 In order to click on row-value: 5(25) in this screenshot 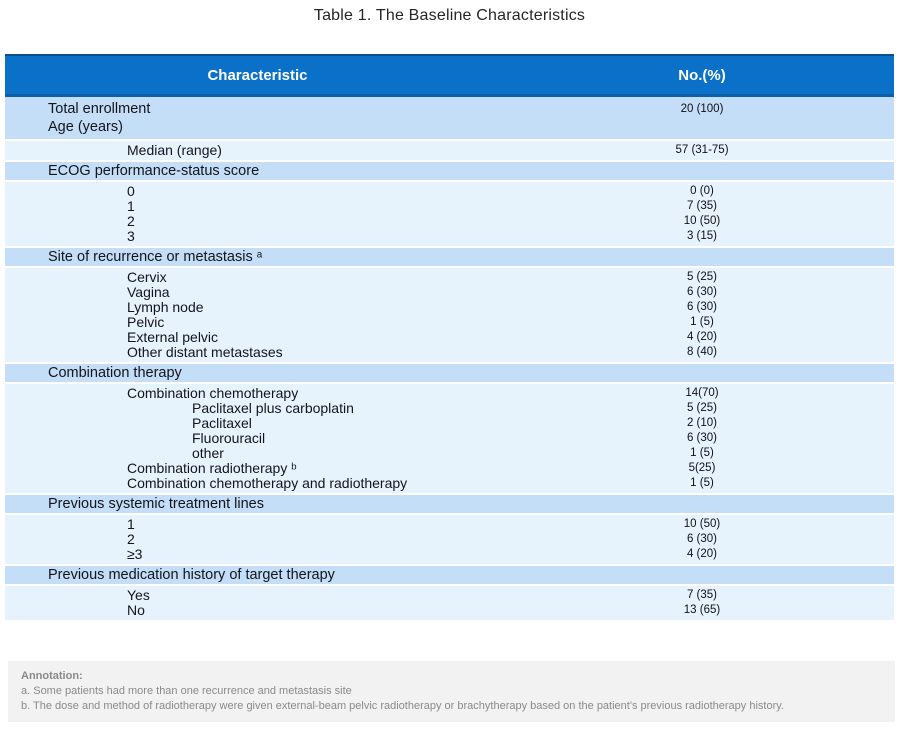, I will do `click(702, 468)`.